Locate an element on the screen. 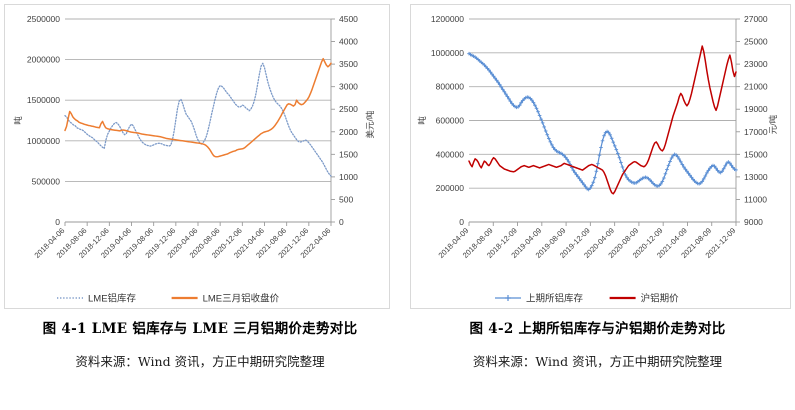 This screenshot has width=795, height=410. legend-label: LME铝库存 is located at coordinates (112, 299).